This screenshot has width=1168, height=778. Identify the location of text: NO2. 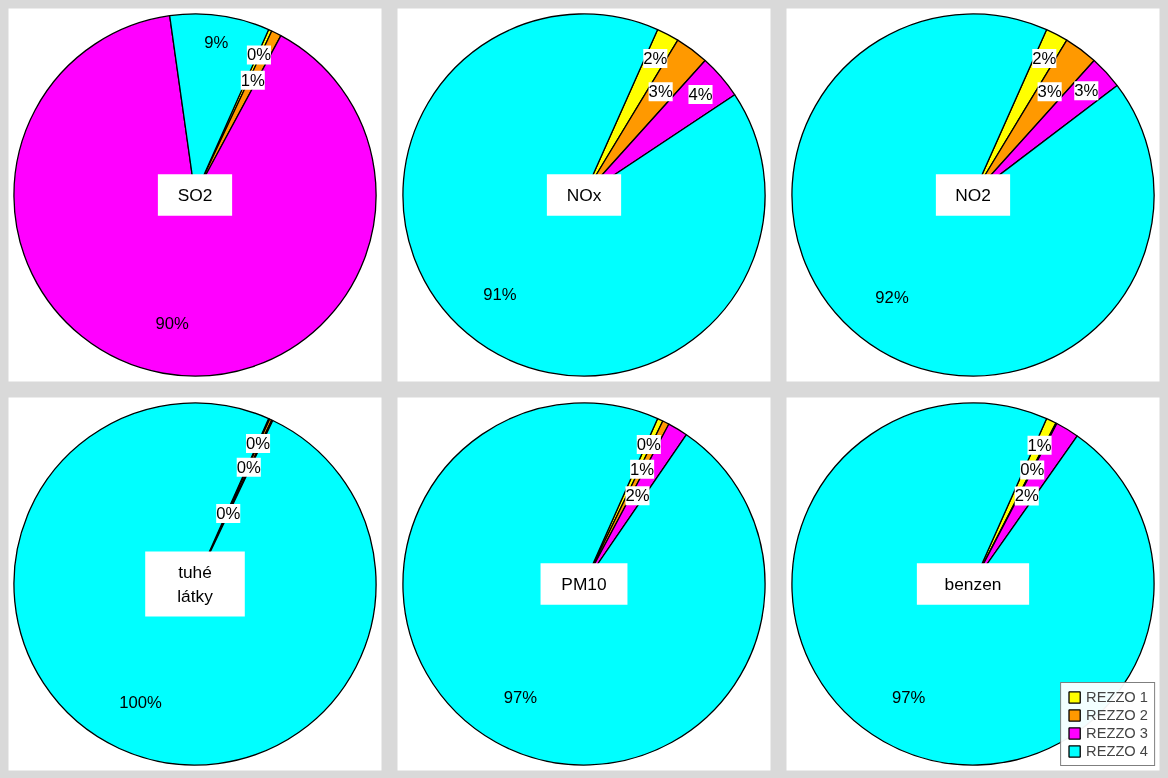
(973, 195).